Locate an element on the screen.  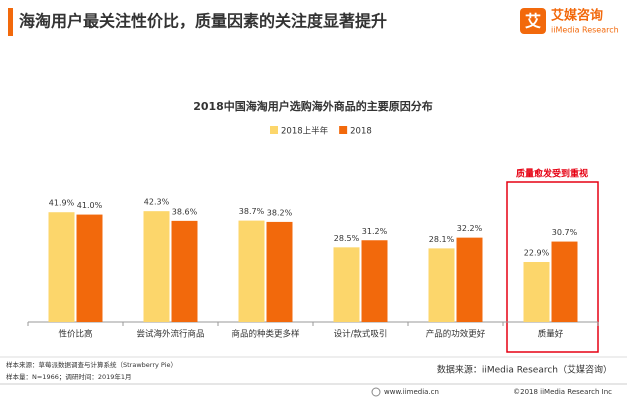
value-label: 38.7% is located at coordinates (252, 211).